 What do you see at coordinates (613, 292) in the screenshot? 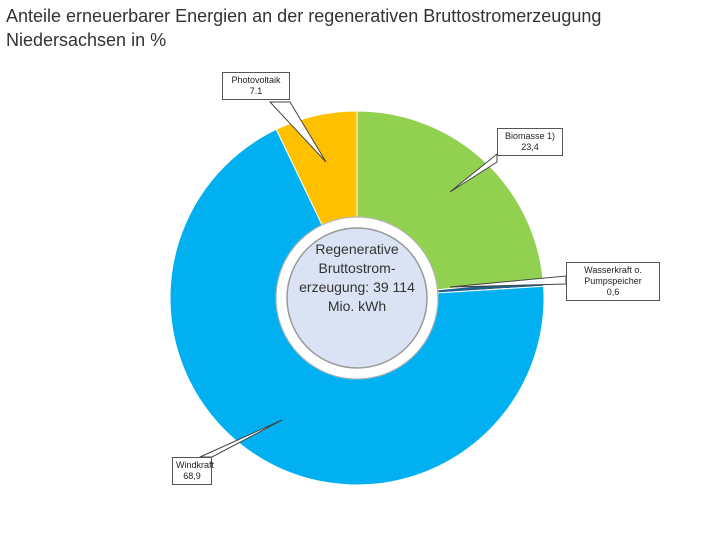
I see `value-label: 0,6` at bounding box center [613, 292].